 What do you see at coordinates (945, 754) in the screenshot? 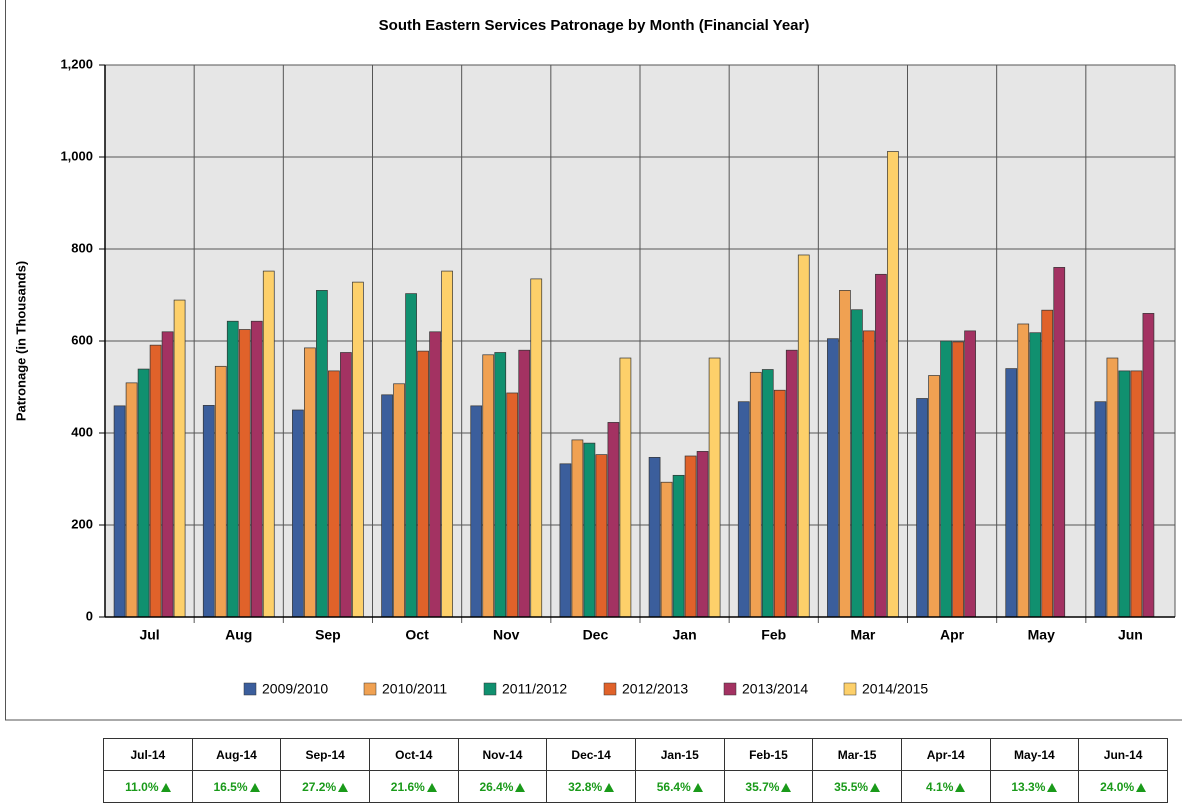
I see `header-cell: Apr-14` at bounding box center [945, 754].